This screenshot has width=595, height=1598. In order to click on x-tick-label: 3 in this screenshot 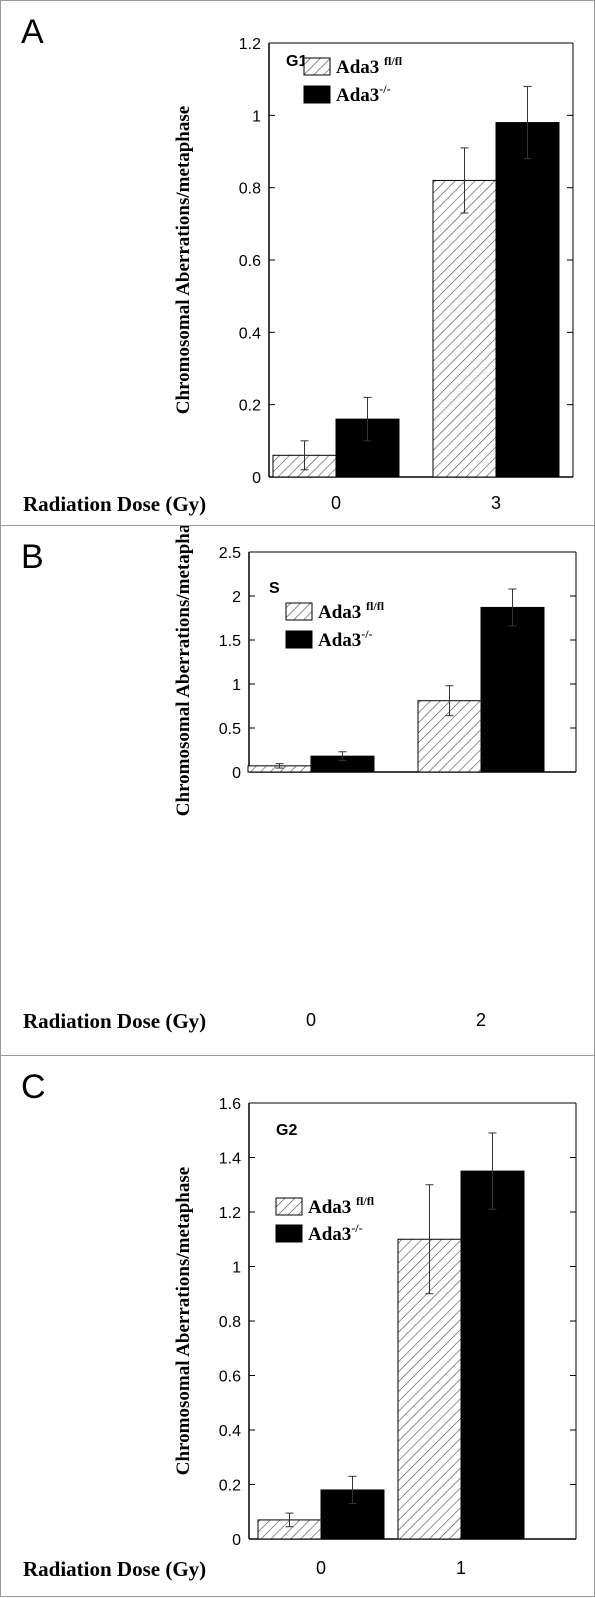, I will do `click(496, 503)`.